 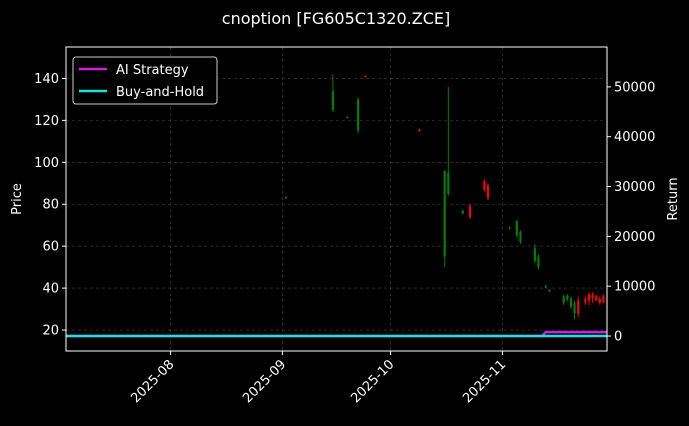 I want to click on y-tick-label-right: 30000, so click(x=634, y=187).